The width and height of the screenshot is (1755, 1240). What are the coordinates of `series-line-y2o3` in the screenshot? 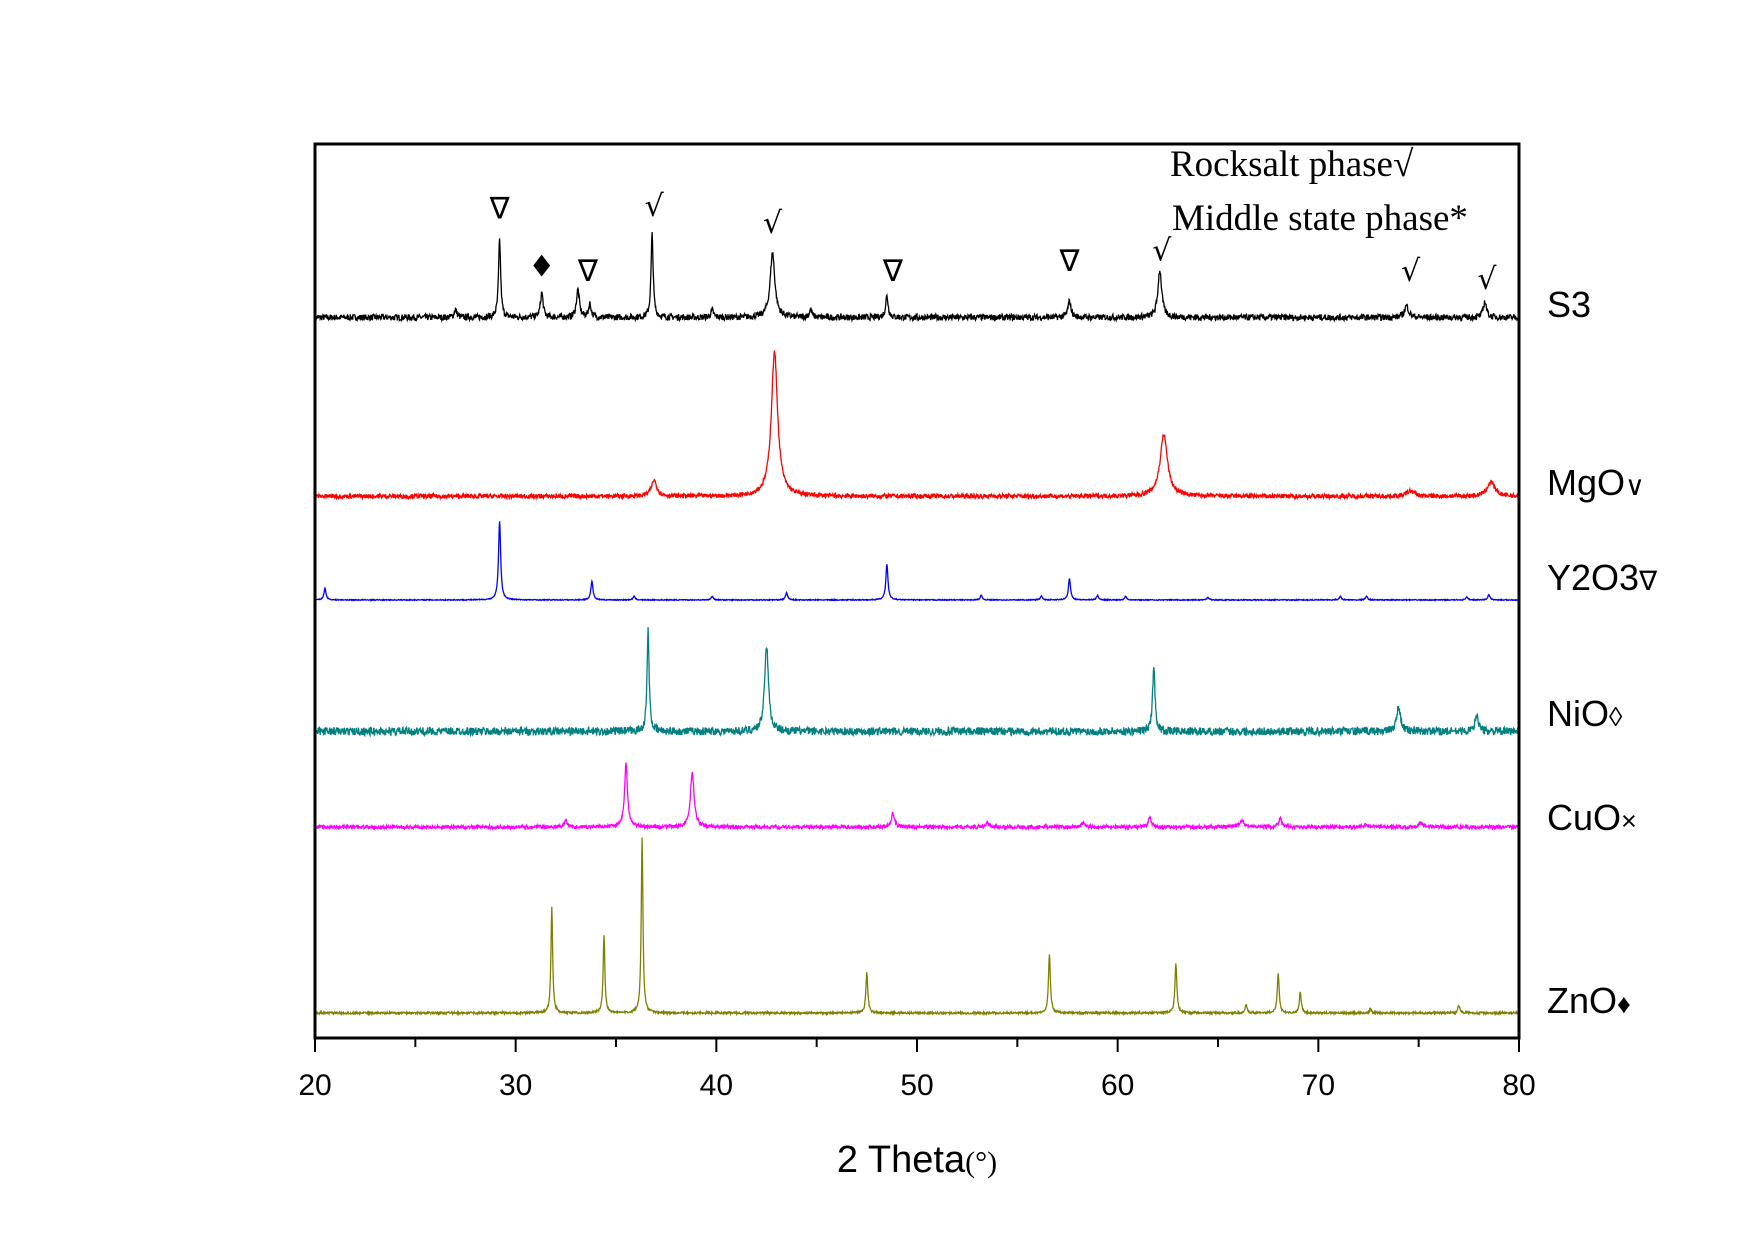 It's located at (916, 561).